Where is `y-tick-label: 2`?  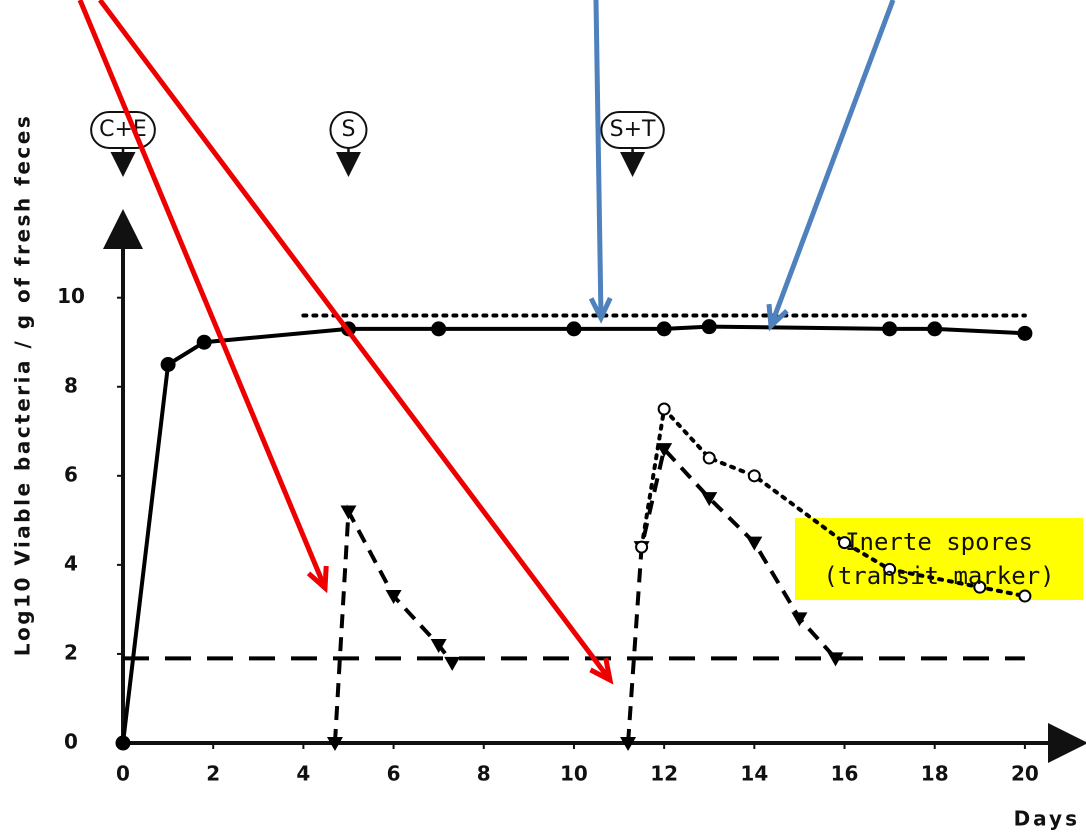
y-tick-label: 2 is located at coordinates (71, 652).